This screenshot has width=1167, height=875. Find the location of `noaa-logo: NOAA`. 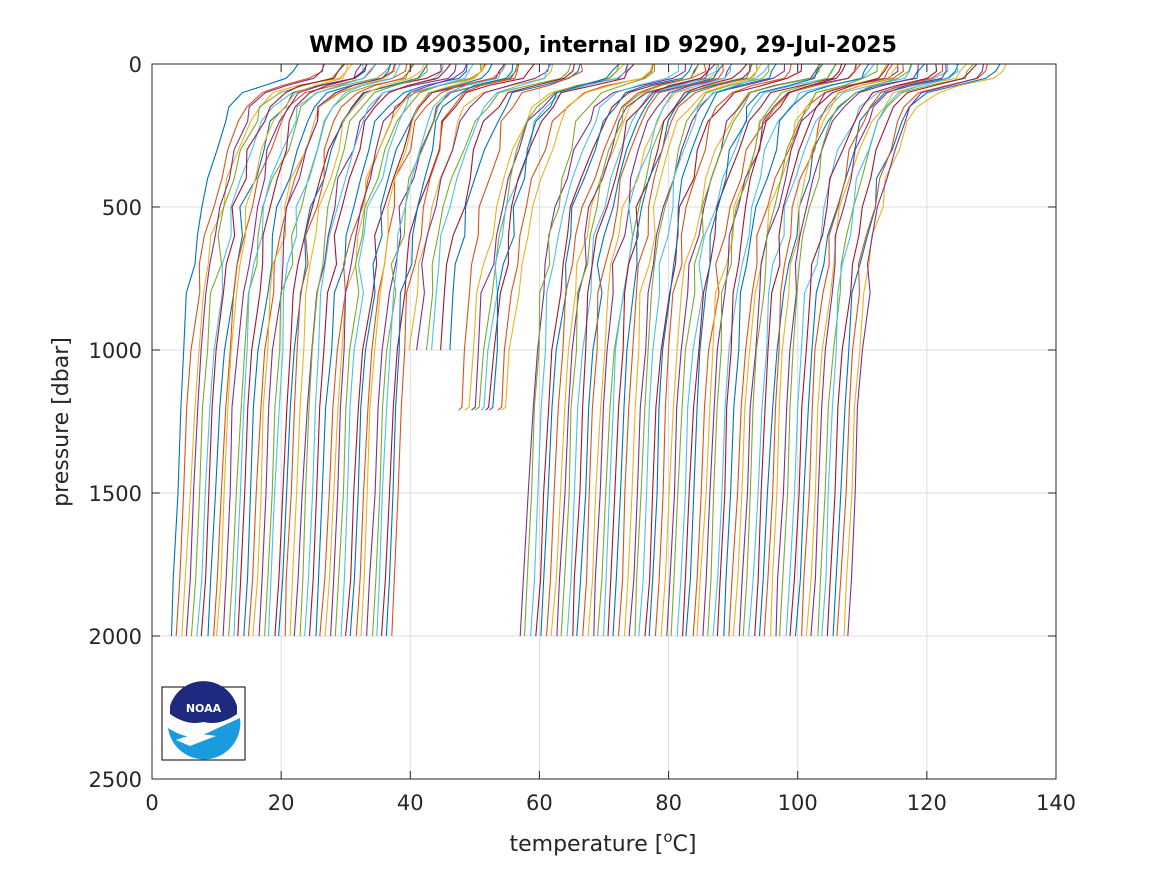

noaa-logo: NOAA is located at coordinates (203, 721).